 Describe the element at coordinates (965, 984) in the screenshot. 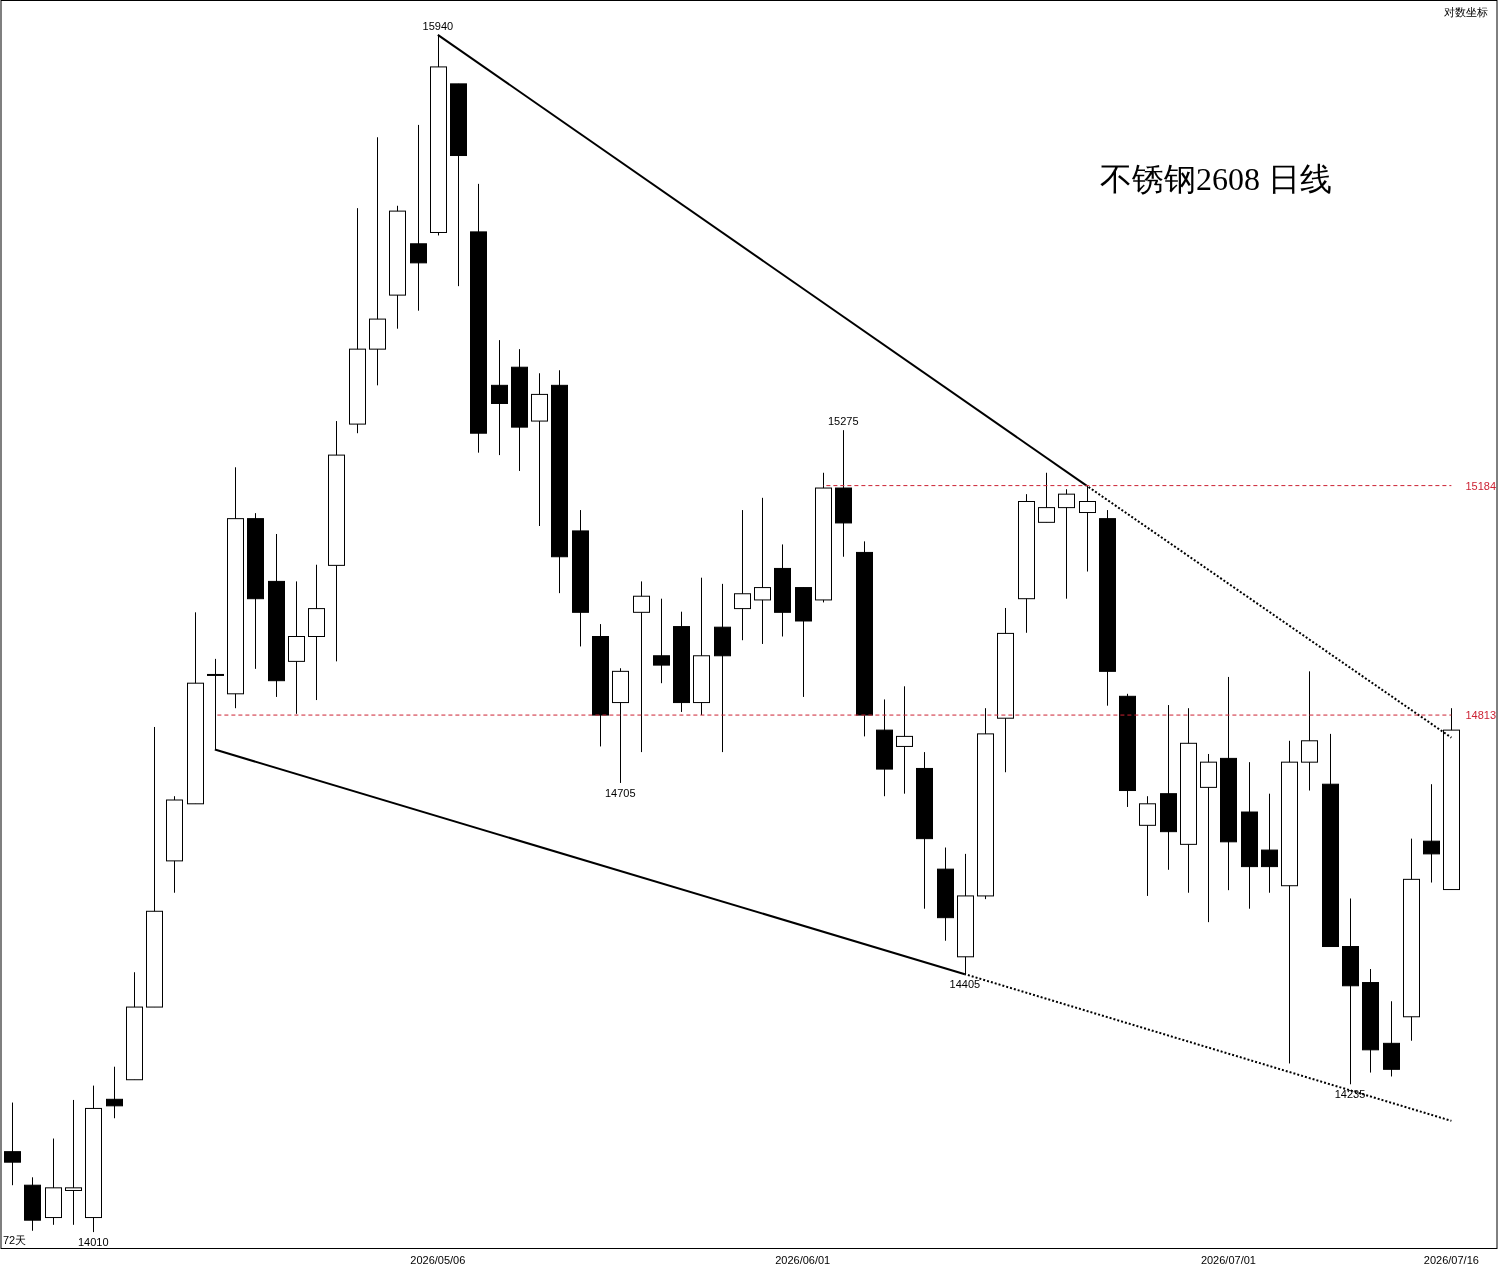

I see `annotation: 14405` at that location.